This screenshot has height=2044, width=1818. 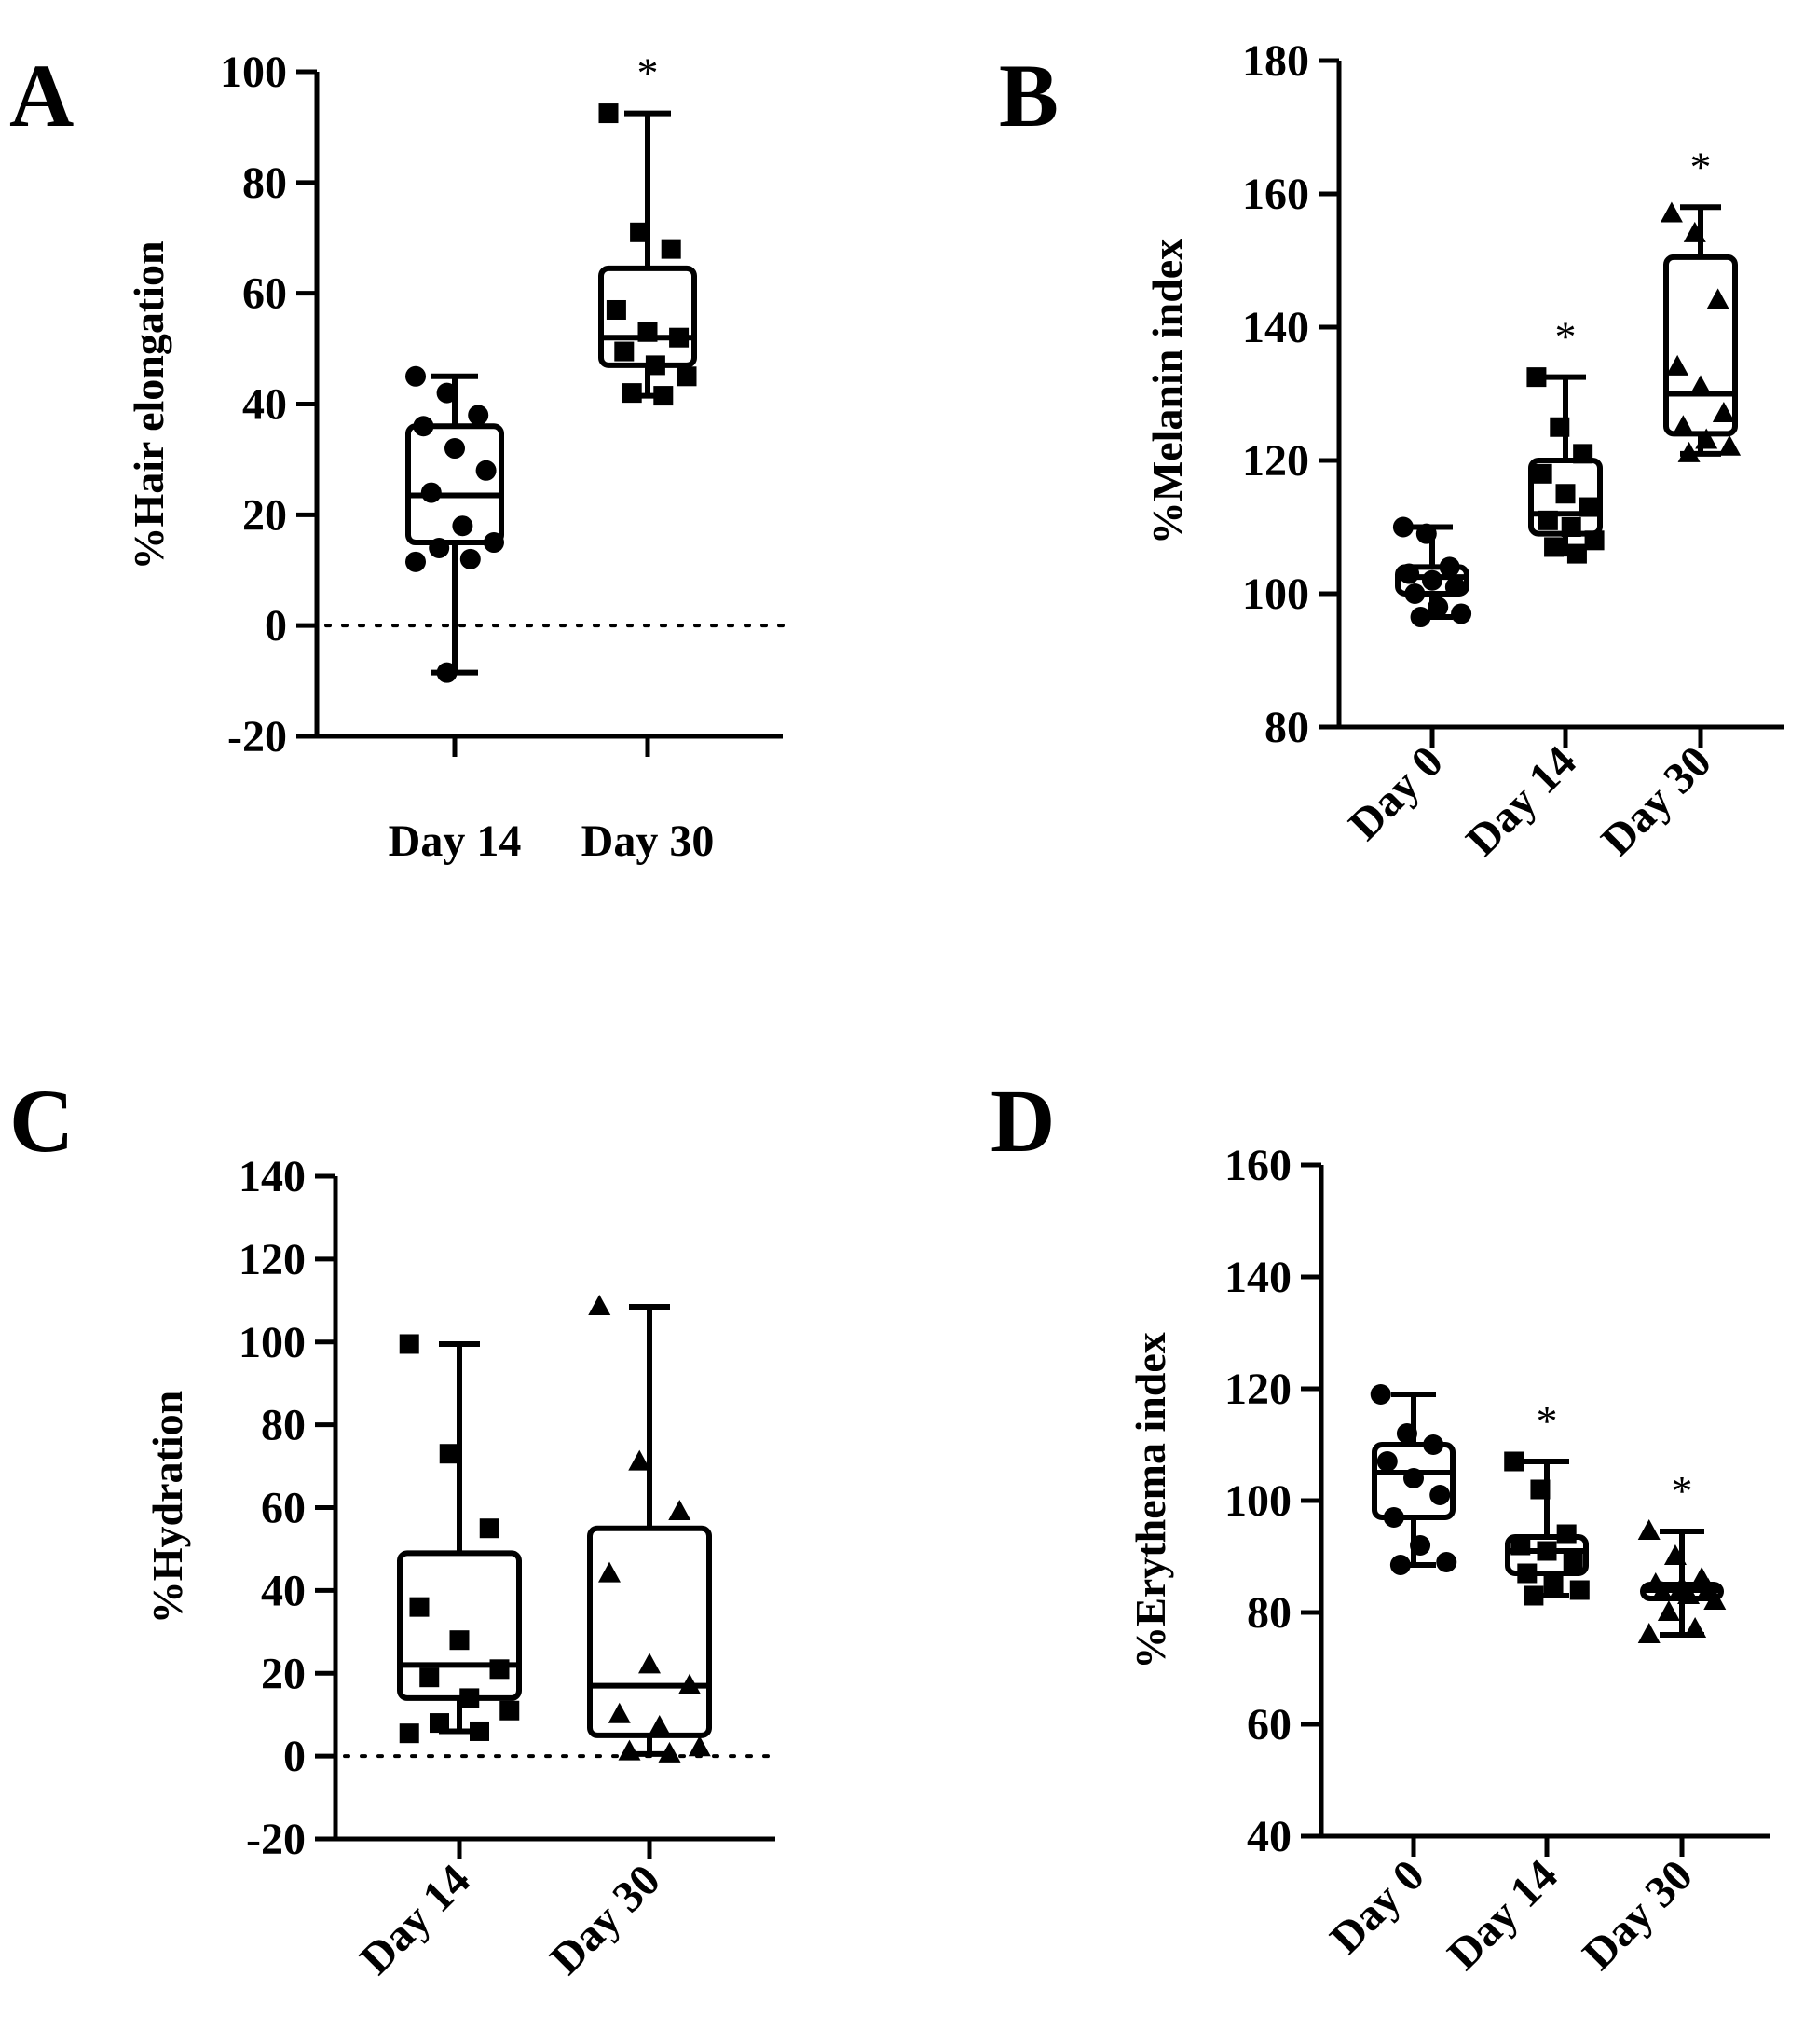 What do you see at coordinates (283, 1673) in the screenshot?
I see `y-tick-label-c: 20` at bounding box center [283, 1673].